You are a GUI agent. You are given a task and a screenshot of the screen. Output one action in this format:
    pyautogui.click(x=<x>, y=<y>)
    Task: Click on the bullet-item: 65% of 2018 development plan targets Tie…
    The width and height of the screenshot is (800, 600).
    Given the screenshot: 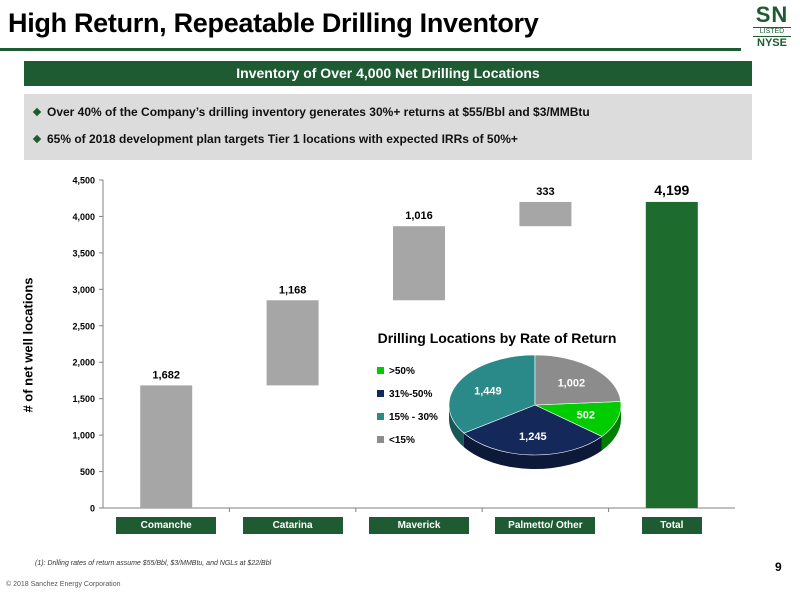 What is the action you would take?
    pyautogui.click(x=275, y=139)
    